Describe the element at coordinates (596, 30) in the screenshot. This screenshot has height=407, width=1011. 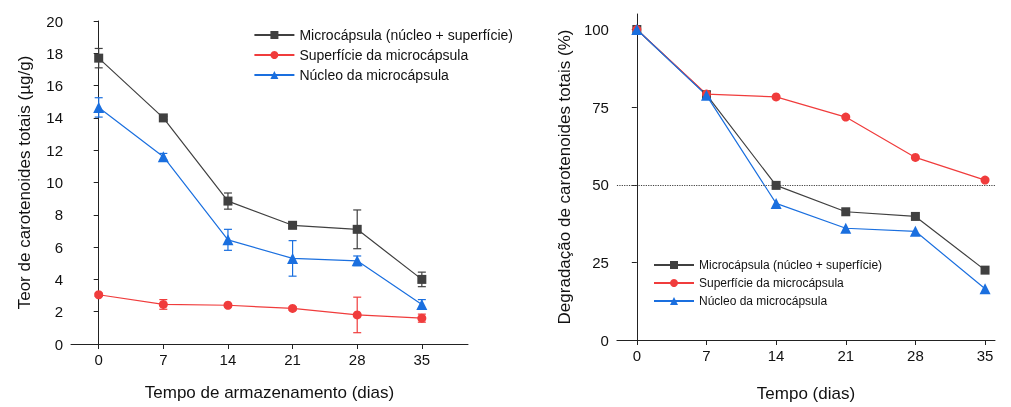
I see `y-tick-label: 100` at that location.